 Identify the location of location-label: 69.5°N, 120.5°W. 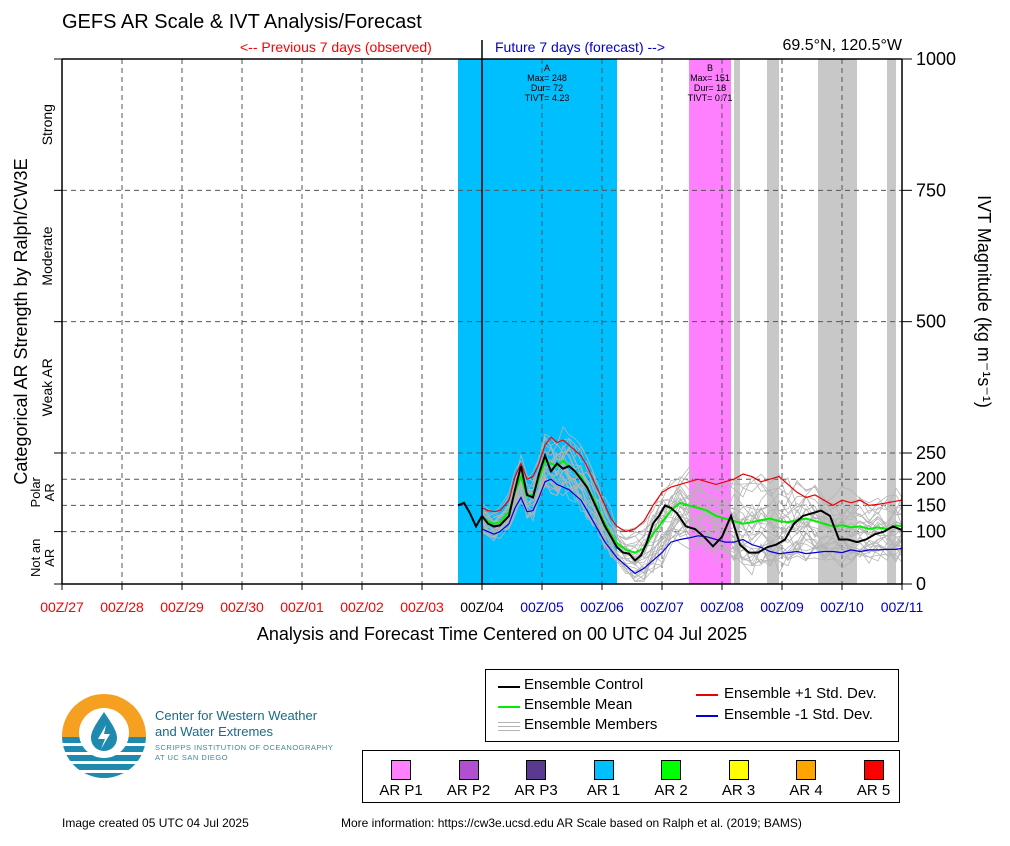
(842, 45).